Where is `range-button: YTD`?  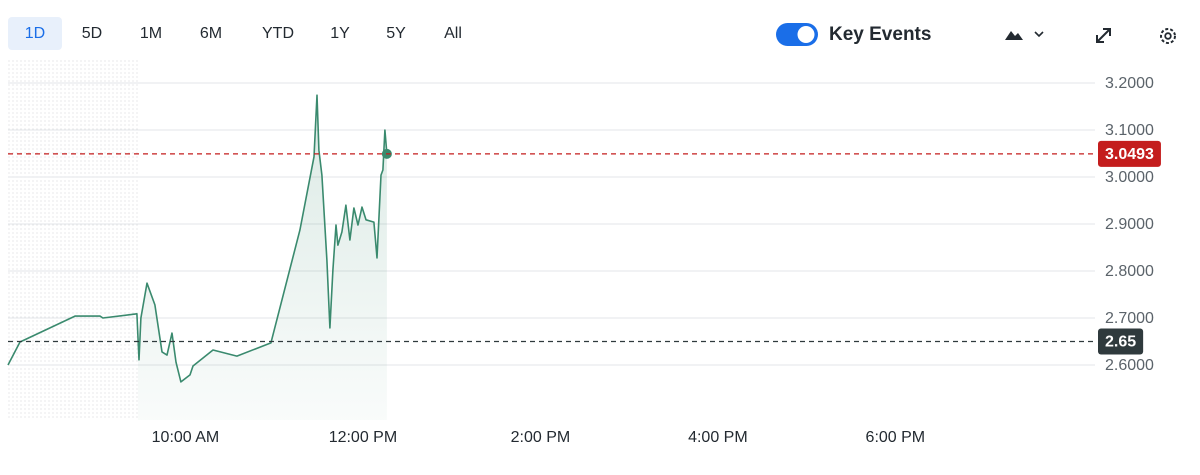
range-button: YTD is located at coordinates (278, 33).